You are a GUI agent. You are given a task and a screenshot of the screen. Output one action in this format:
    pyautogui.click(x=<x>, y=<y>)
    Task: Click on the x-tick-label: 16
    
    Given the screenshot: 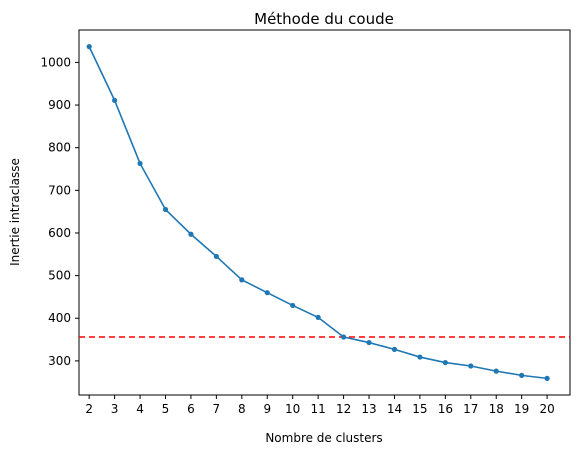 What is the action you would take?
    pyautogui.click(x=445, y=409)
    